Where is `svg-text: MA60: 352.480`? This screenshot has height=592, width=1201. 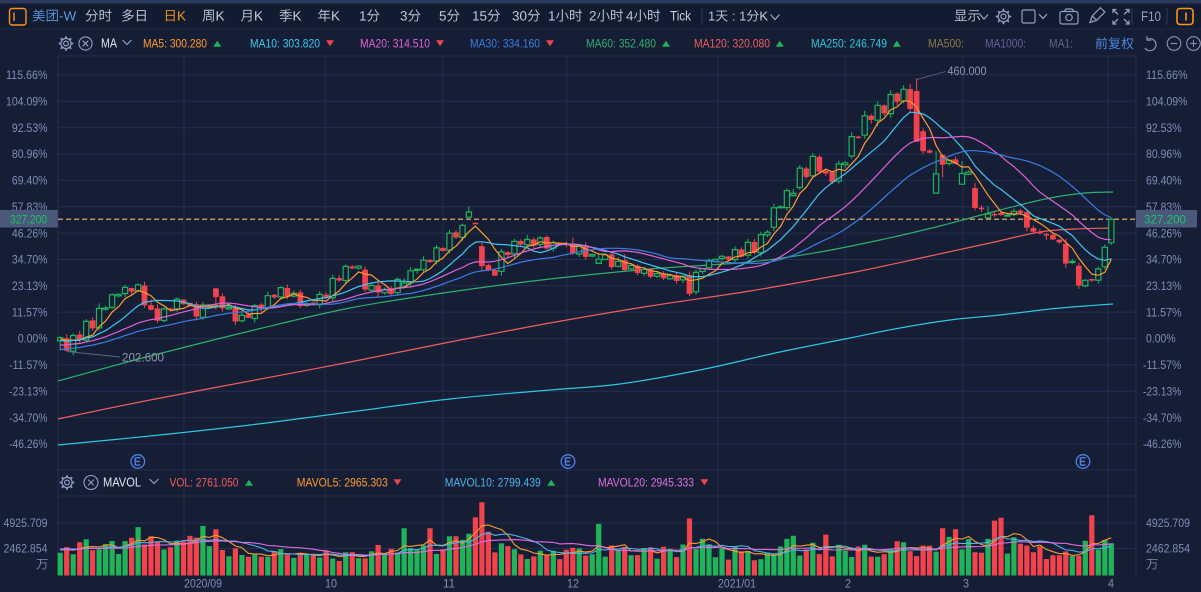
svg-text: MA60: 352.480 is located at coordinates (621, 44).